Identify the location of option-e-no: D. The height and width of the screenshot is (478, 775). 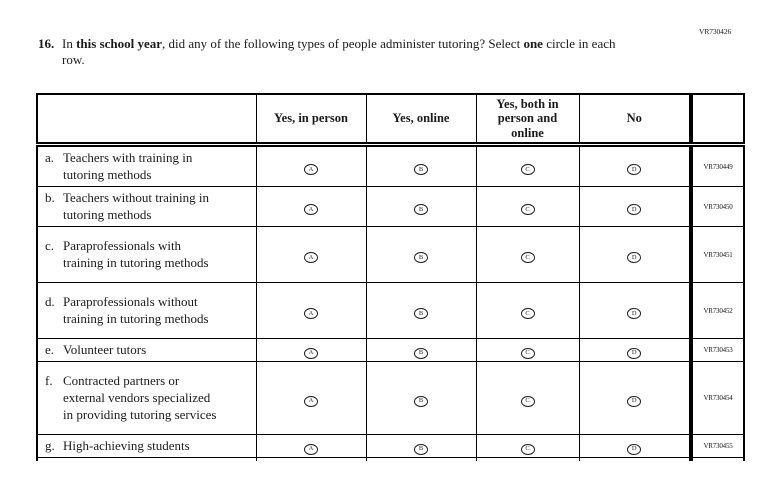
(634, 353).